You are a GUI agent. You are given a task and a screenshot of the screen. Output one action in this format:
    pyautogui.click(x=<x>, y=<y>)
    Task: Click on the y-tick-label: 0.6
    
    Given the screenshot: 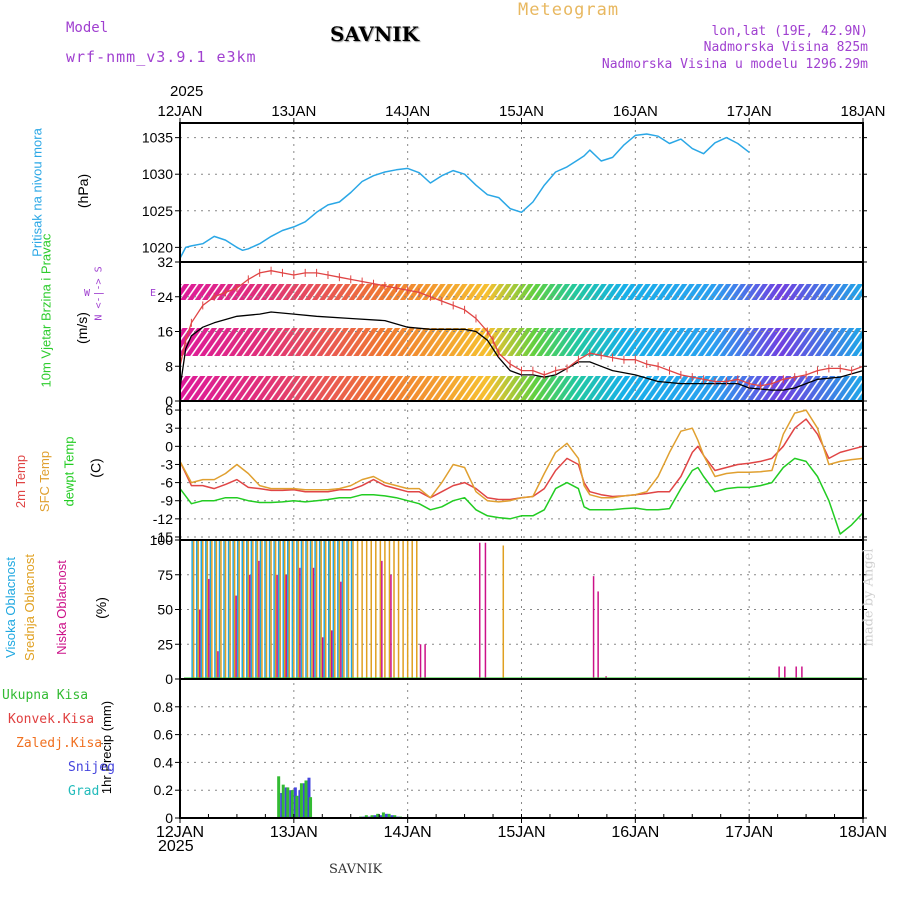 What is the action you would take?
    pyautogui.click(x=164, y=735)
    